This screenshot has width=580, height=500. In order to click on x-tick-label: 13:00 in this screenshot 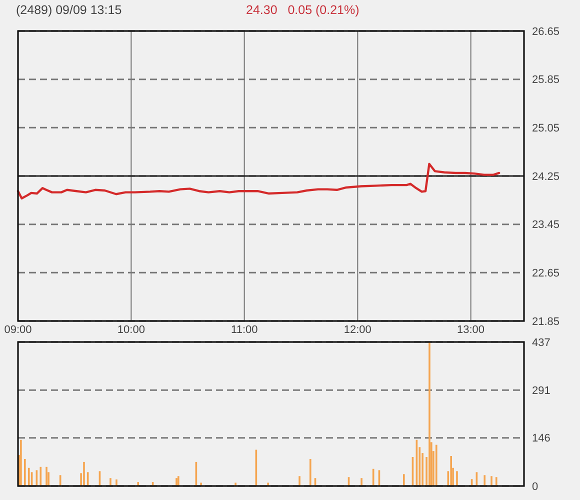, I will do `click(471, 330)`.